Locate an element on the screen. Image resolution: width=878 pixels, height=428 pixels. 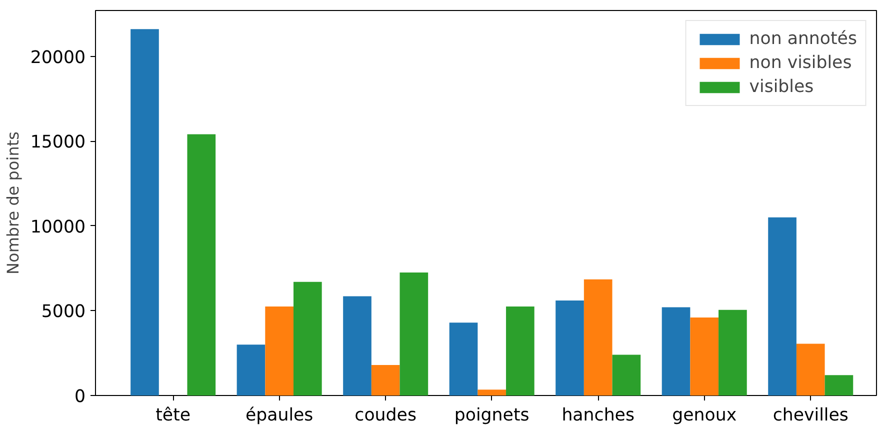
x-tick-label: genoux is located at coordinates (704, 416).